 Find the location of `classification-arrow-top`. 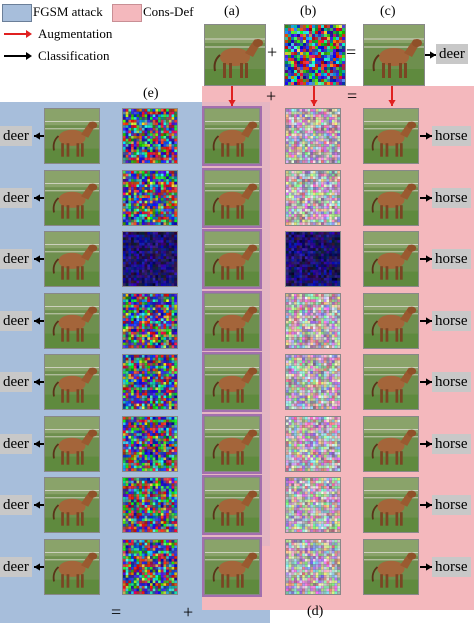

classification-arrow-top is located at coordinates (430, 55).